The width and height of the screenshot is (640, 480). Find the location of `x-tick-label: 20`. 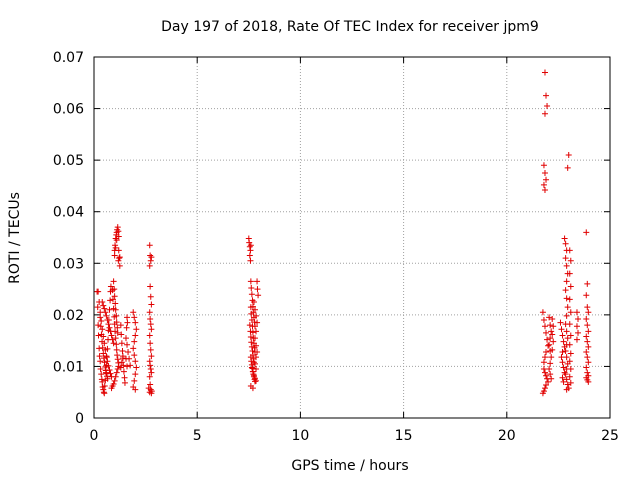

x-tick-label: 20 is located at coordinates (507, 436).